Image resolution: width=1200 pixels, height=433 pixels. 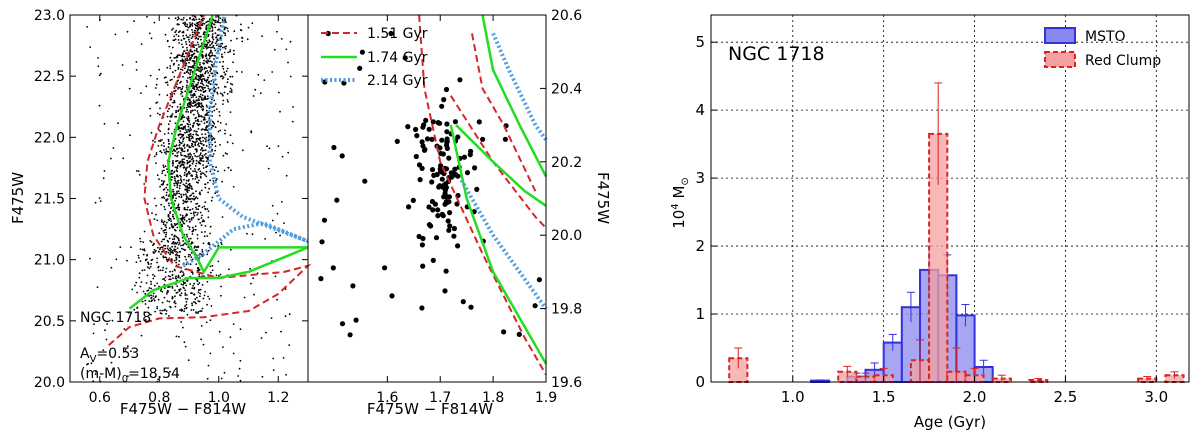 I want to click on y-tick-label: 5, so click(x=700, y=42).